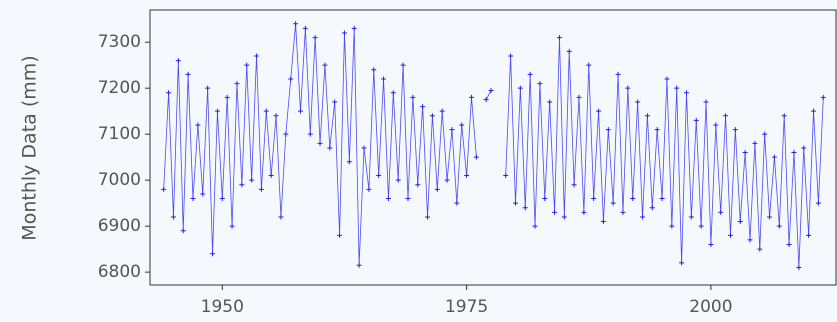  I want to click on y-tick-label: 7100, so click(119, 134).